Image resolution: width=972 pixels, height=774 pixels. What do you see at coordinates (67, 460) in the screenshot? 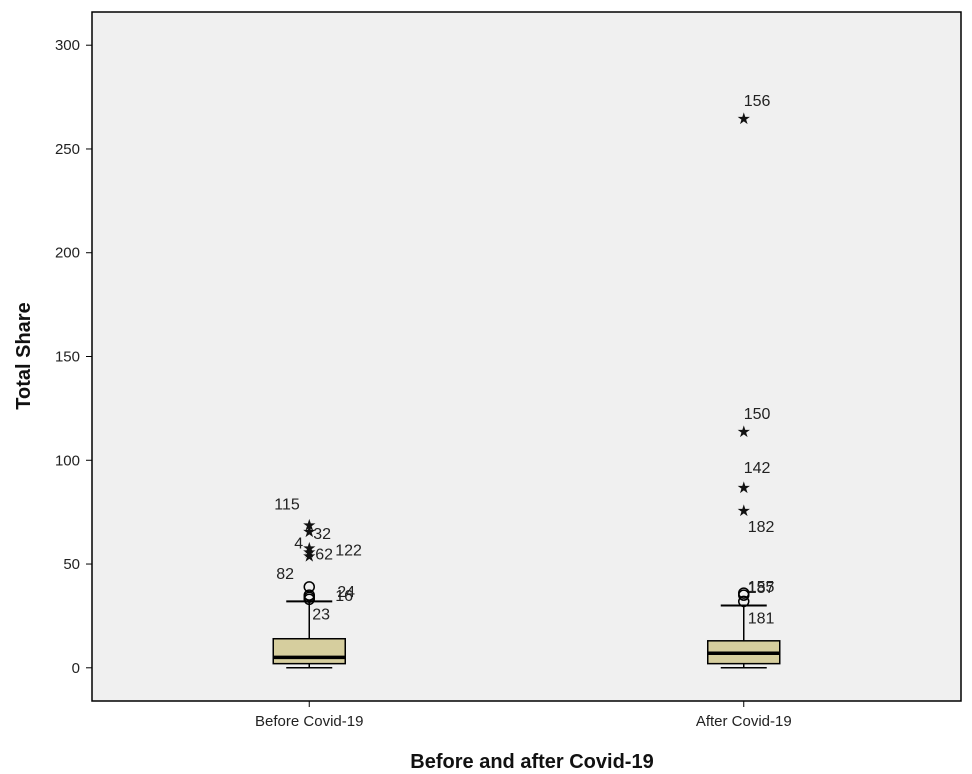
I see `y-tick-label: 100` at bounding box center [67, 460].